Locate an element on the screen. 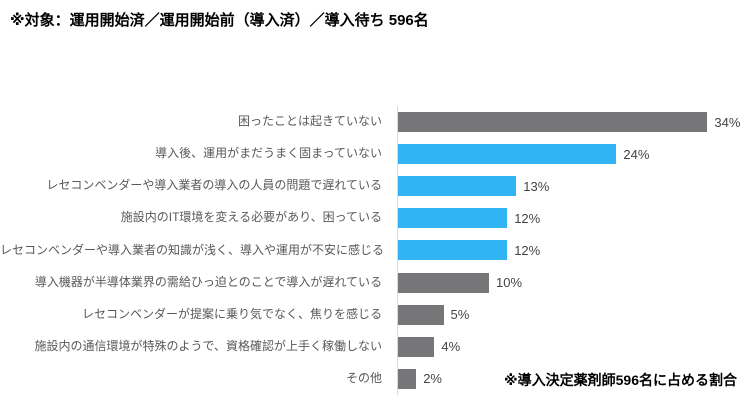 The image size is (750, 405). chart-row: レセコンベンダーや導入業者の知識が浅く、導入や運用が不安に感じる 12% is located at coordinates (375, 250).